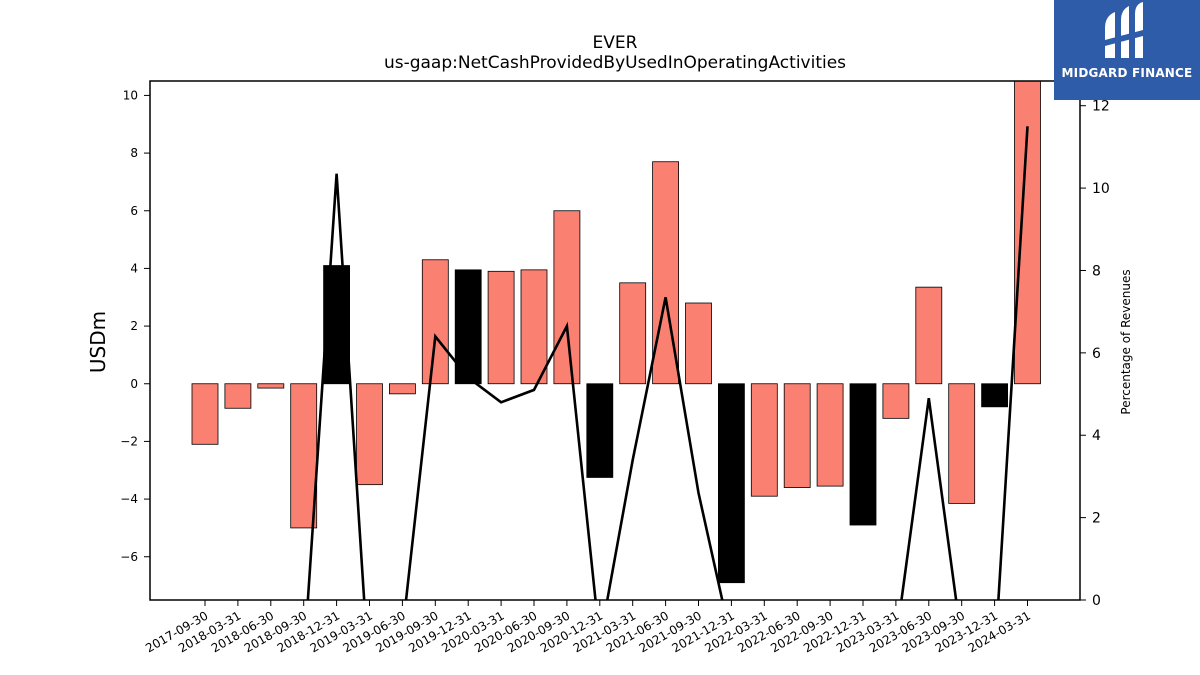 This screenshot has height=675, width=1200. I want to click on y2-tick-label: 12, so click(1101, 107).